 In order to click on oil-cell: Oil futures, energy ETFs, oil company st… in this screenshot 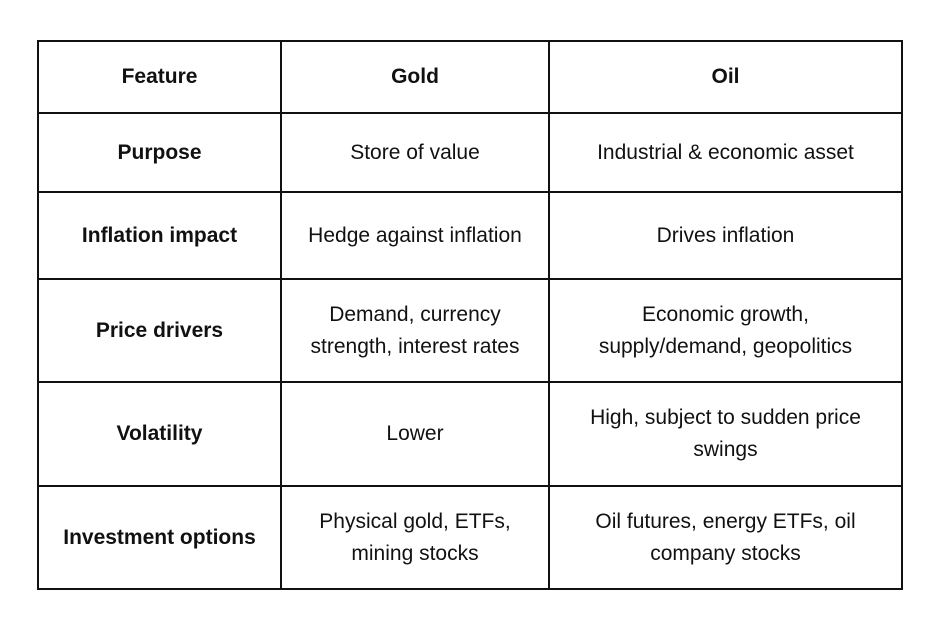, I will do `click(725, 537)`.